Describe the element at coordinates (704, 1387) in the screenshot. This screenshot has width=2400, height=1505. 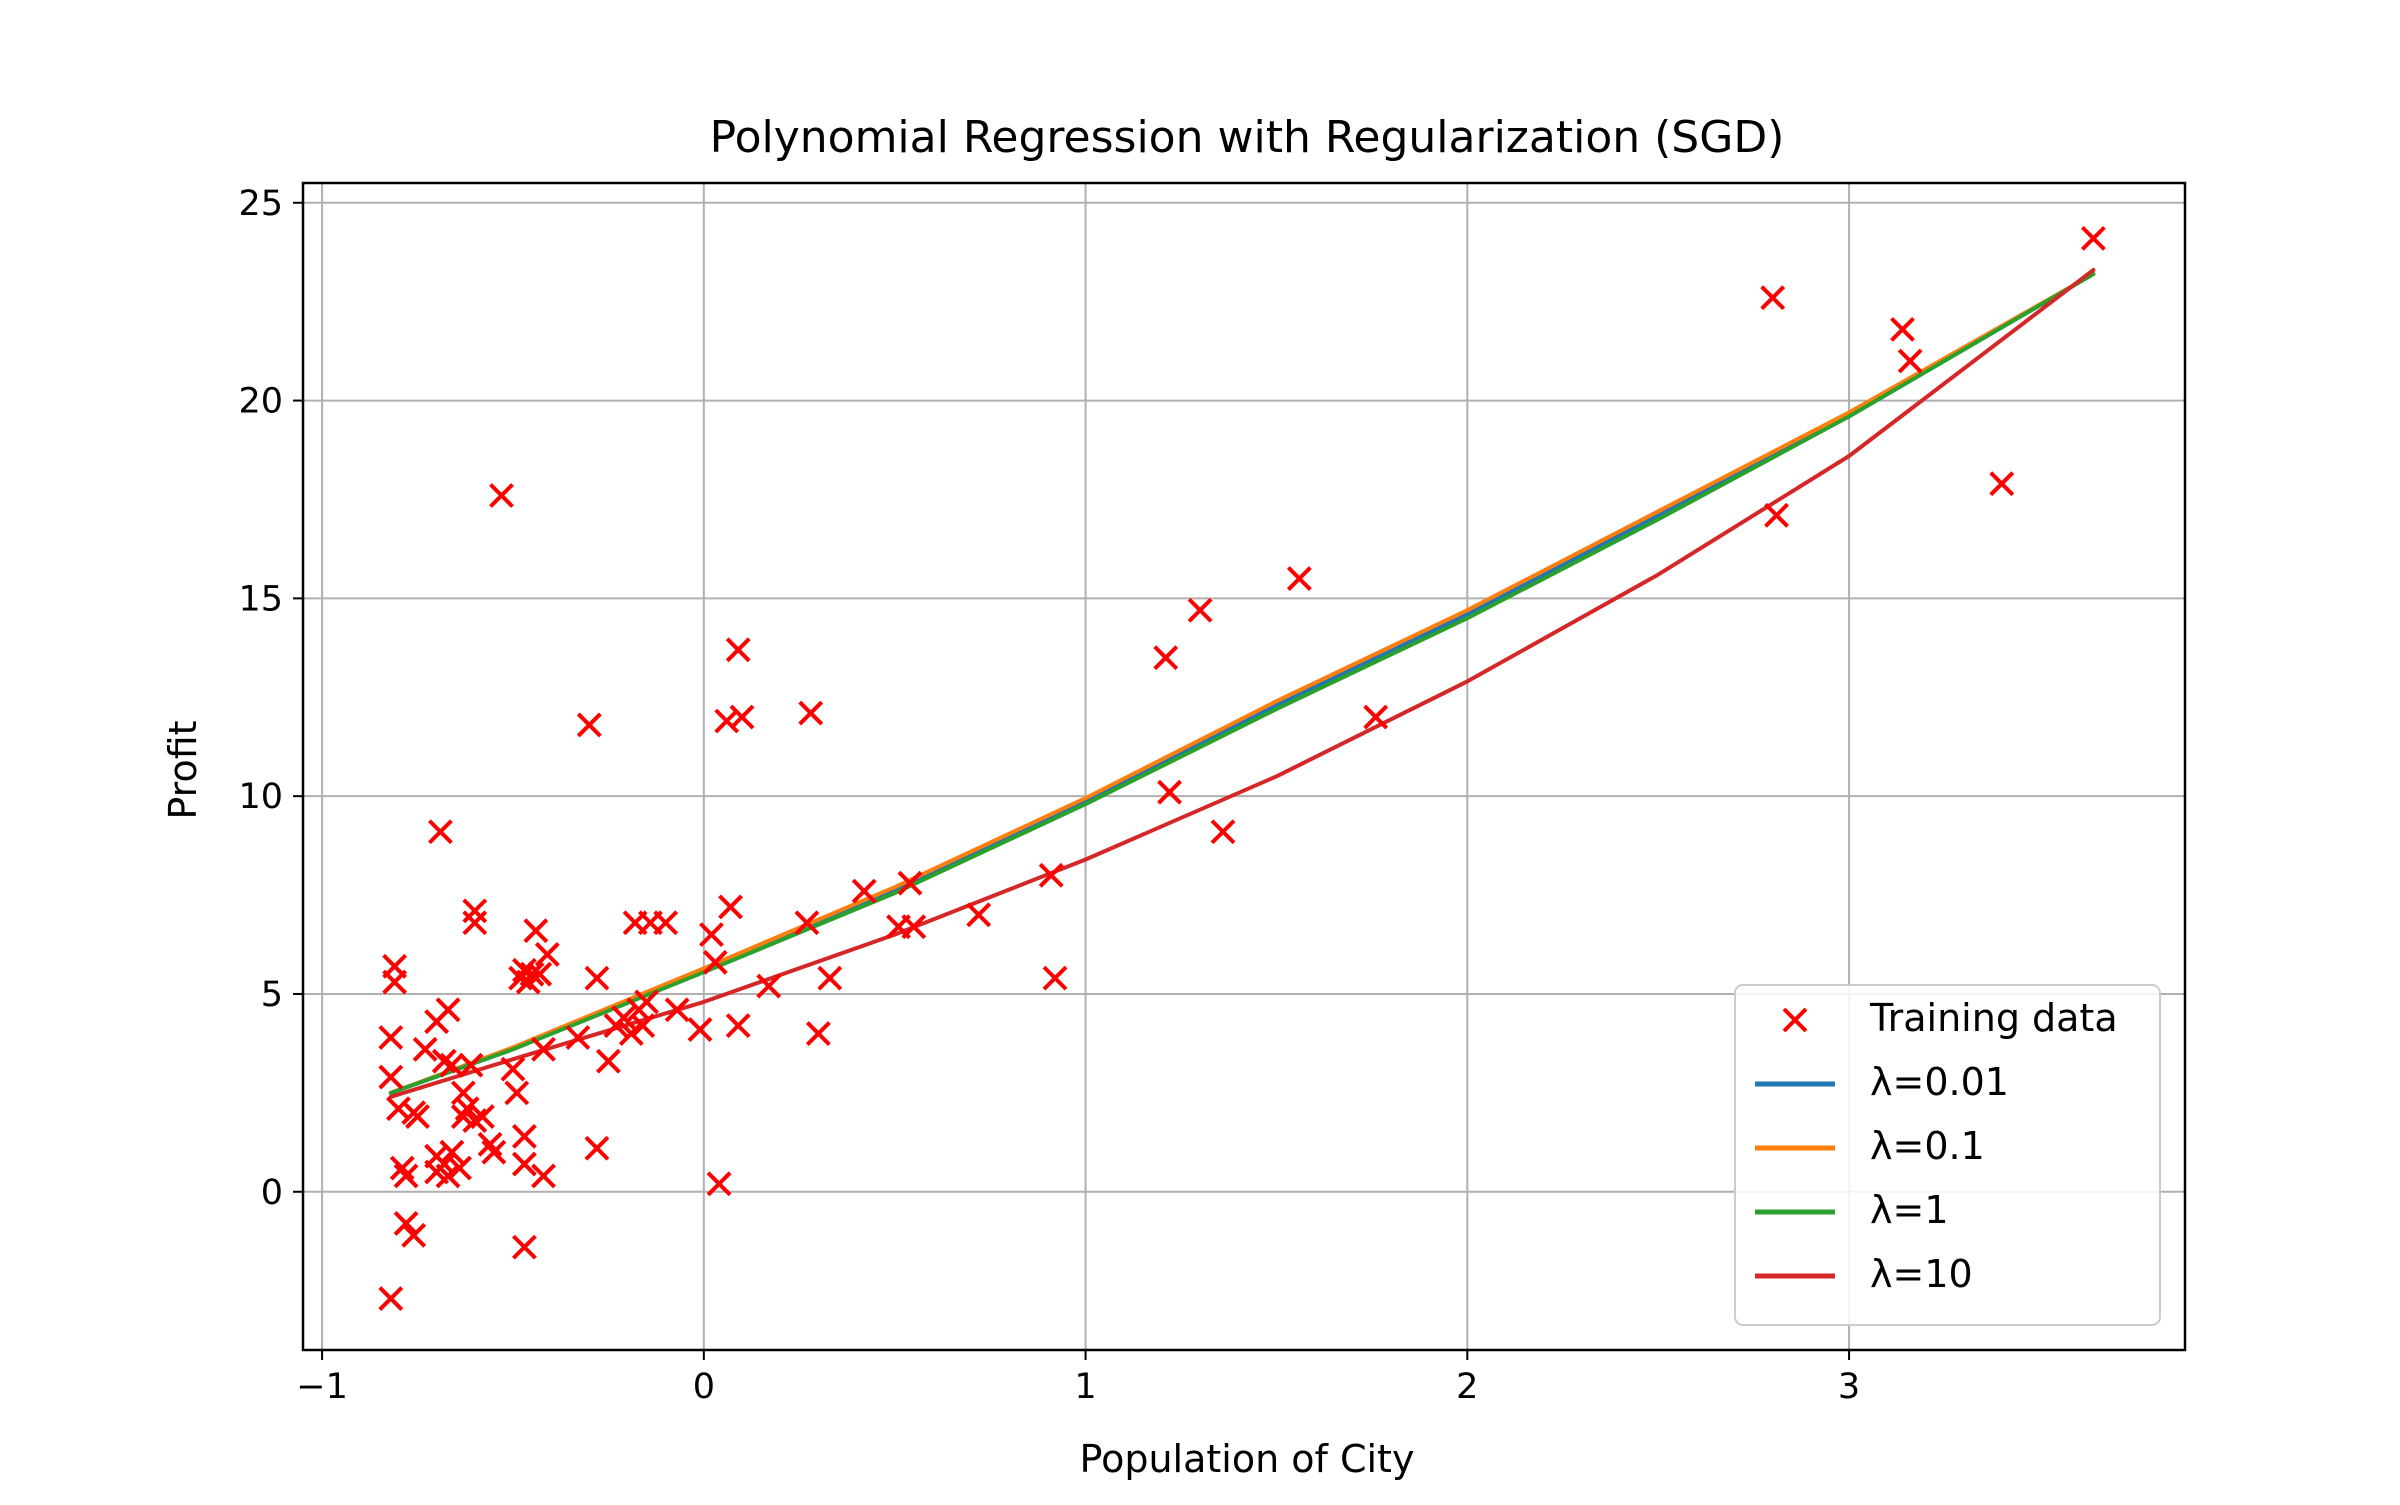
I see `x-tick-label: 0` at that location.